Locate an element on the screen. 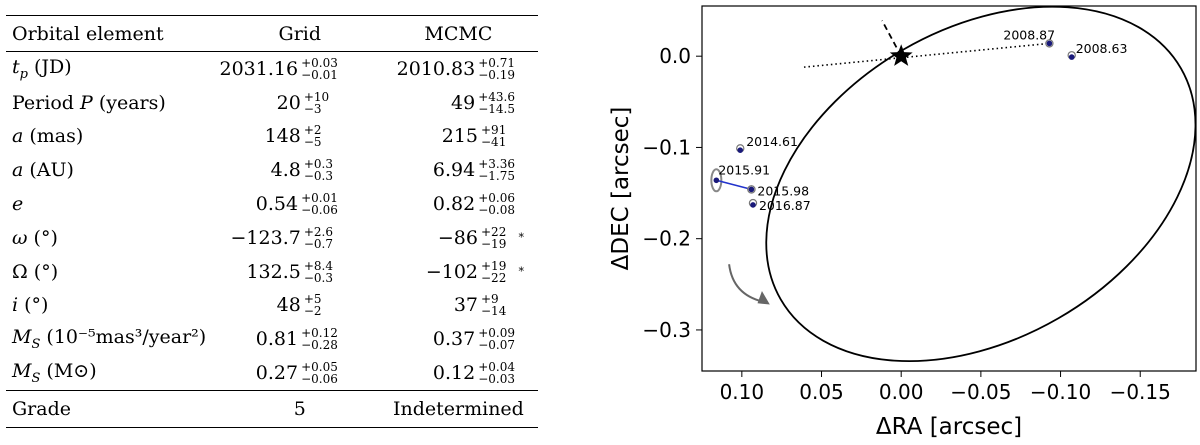 The width and height of the screenshot is (1200, 445). orbital-element-label: MS (10⁻⁵mas³/year²) is located at coordinates (109, 339).